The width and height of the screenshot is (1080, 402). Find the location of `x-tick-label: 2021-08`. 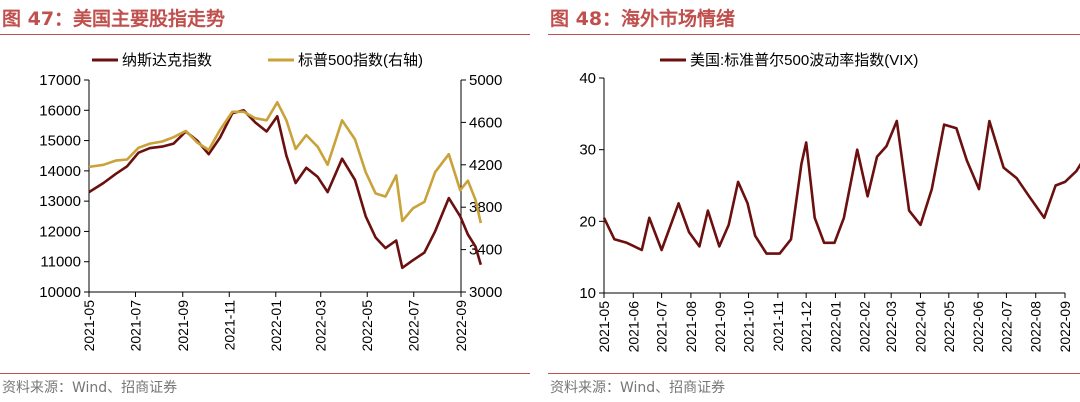

x-tick-label: 2021-08 is located at coordinates (691, 327).